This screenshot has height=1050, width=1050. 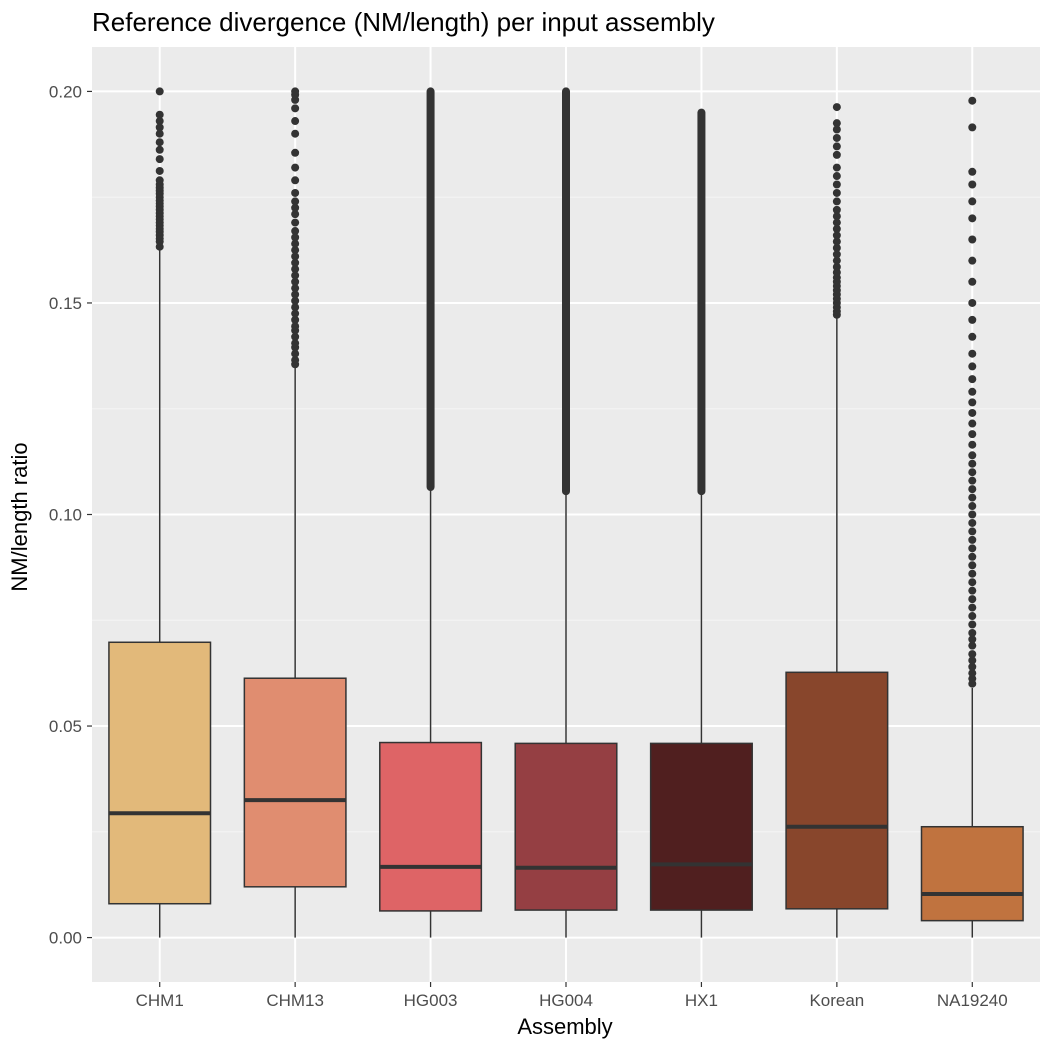 What do you see at coordinates (701, 523) in the screenshot?
I see `box-hx1` at bounding box center [701, 523].